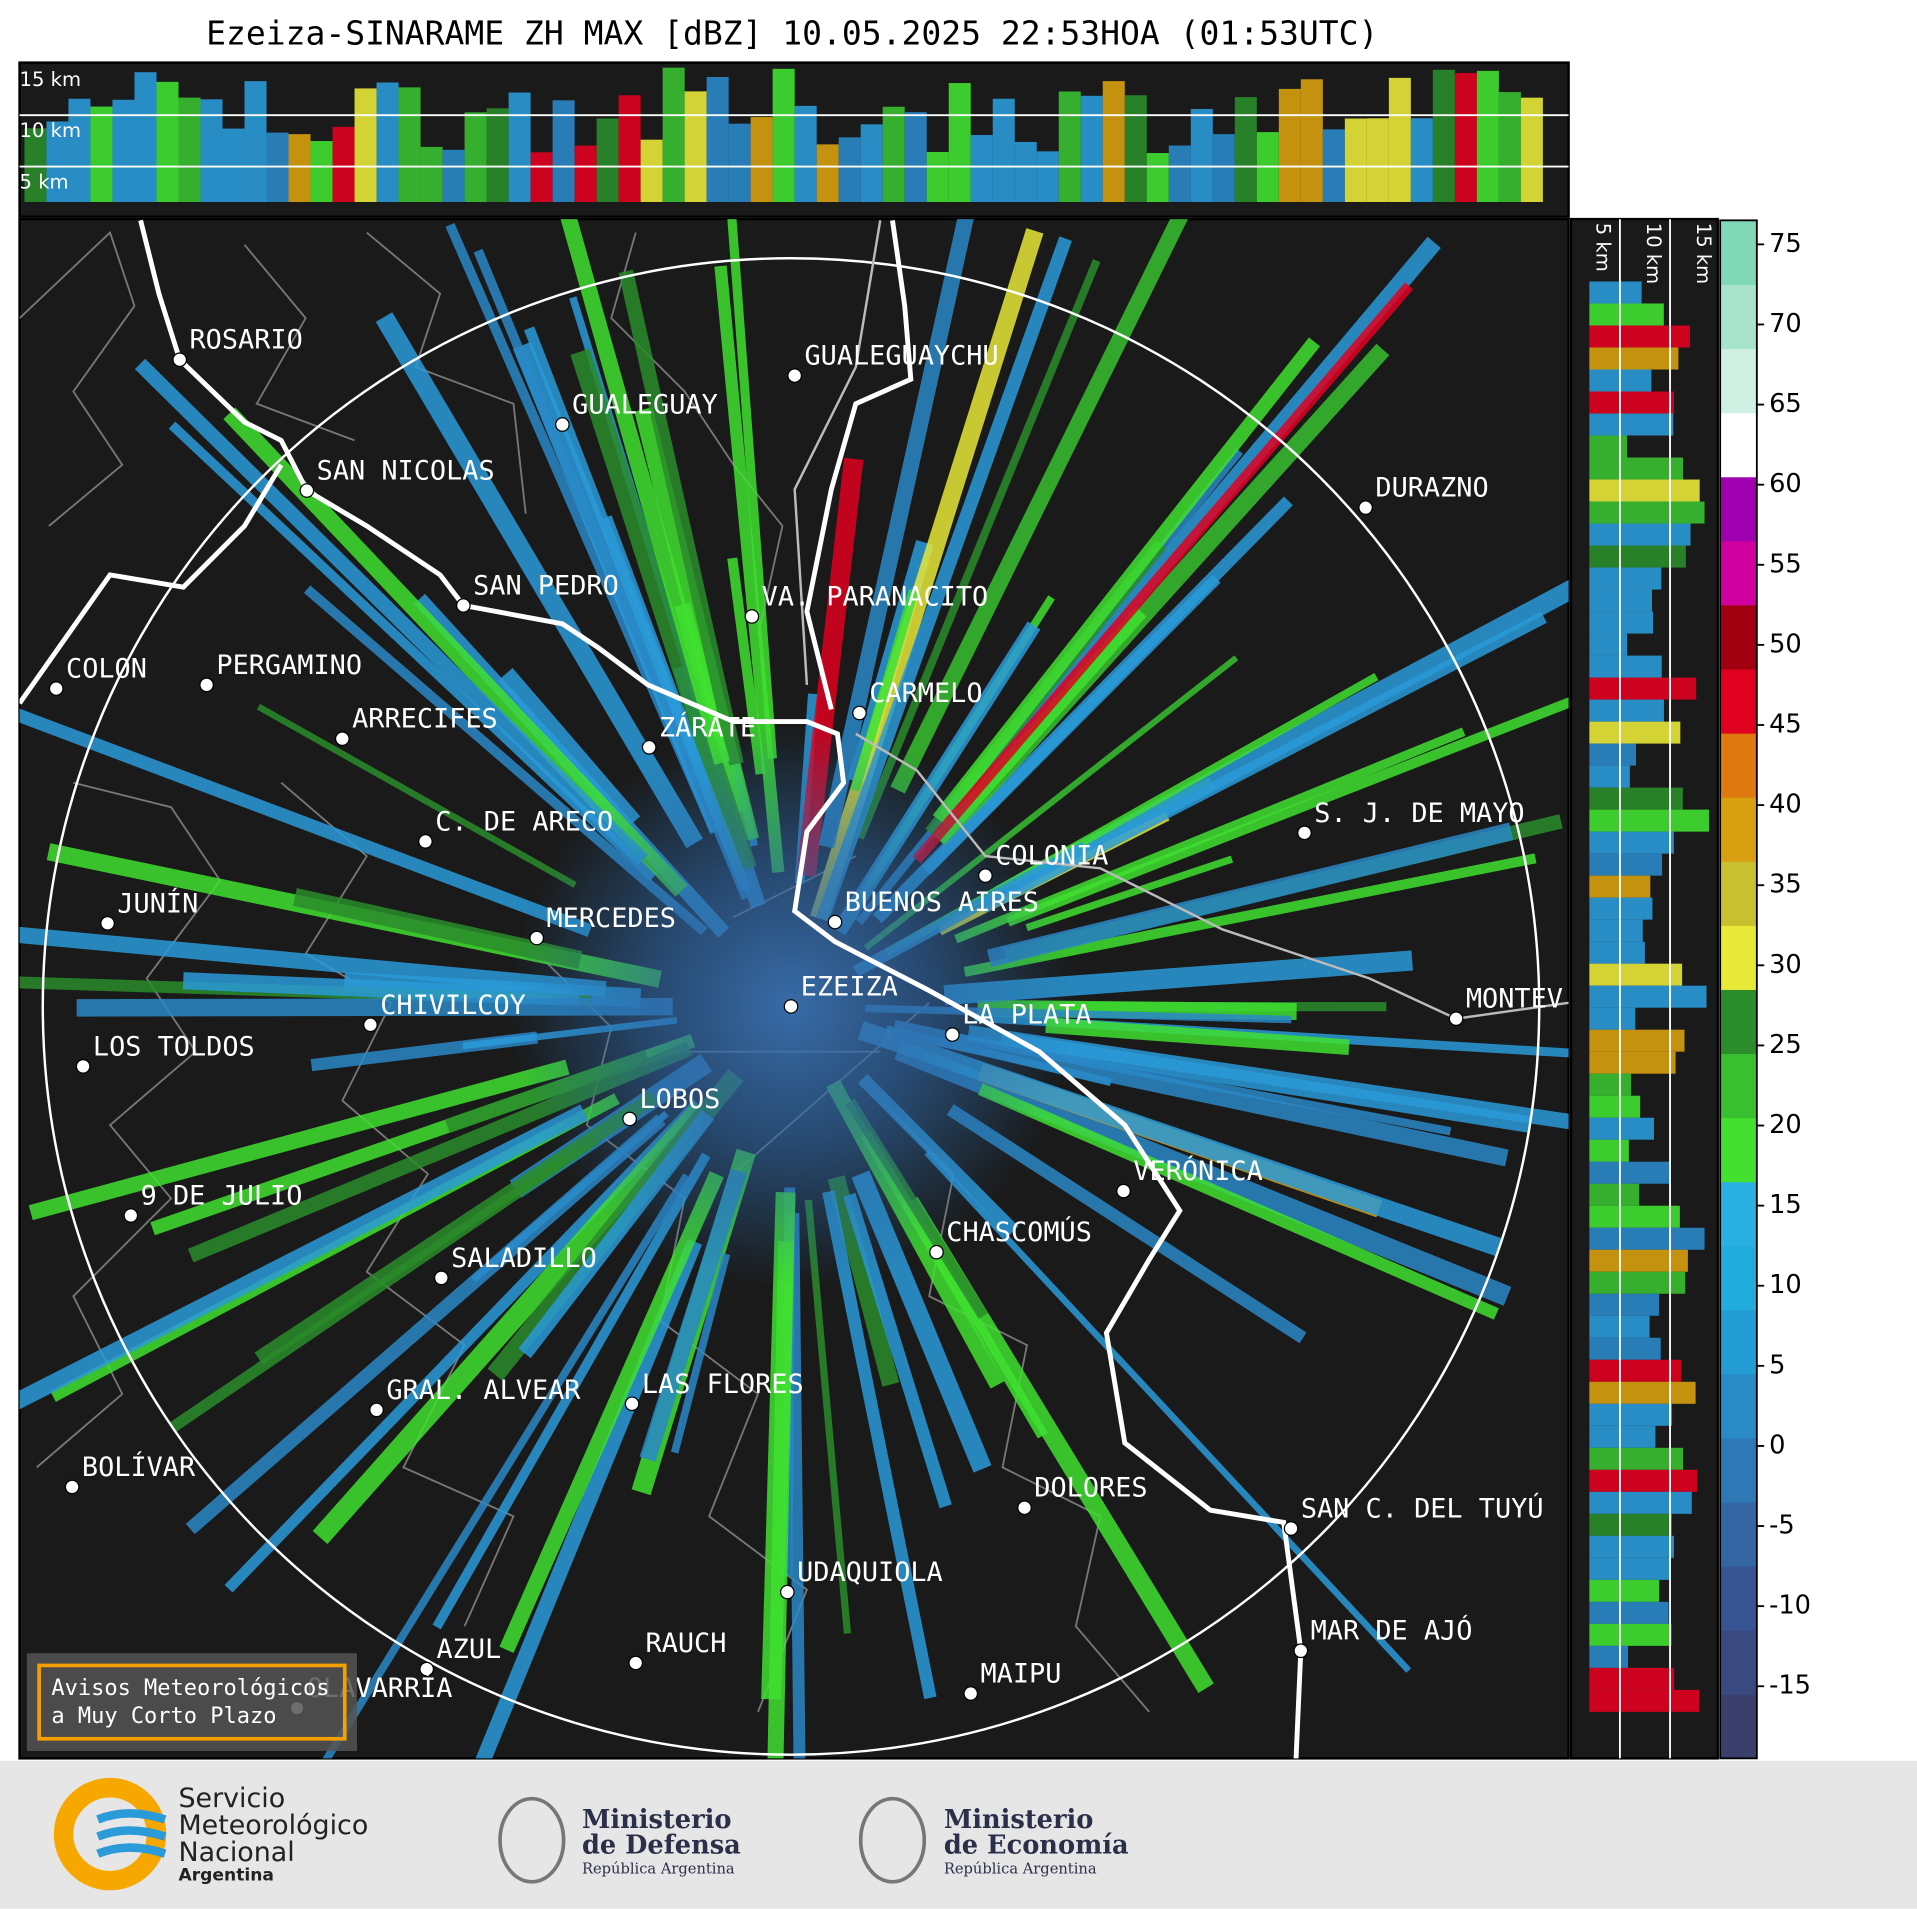 The image size is (1917, 1909). What do you see at coordinates (958, 1834) in the screenshot?
I see `footer` at bounding box center [958, 1834].